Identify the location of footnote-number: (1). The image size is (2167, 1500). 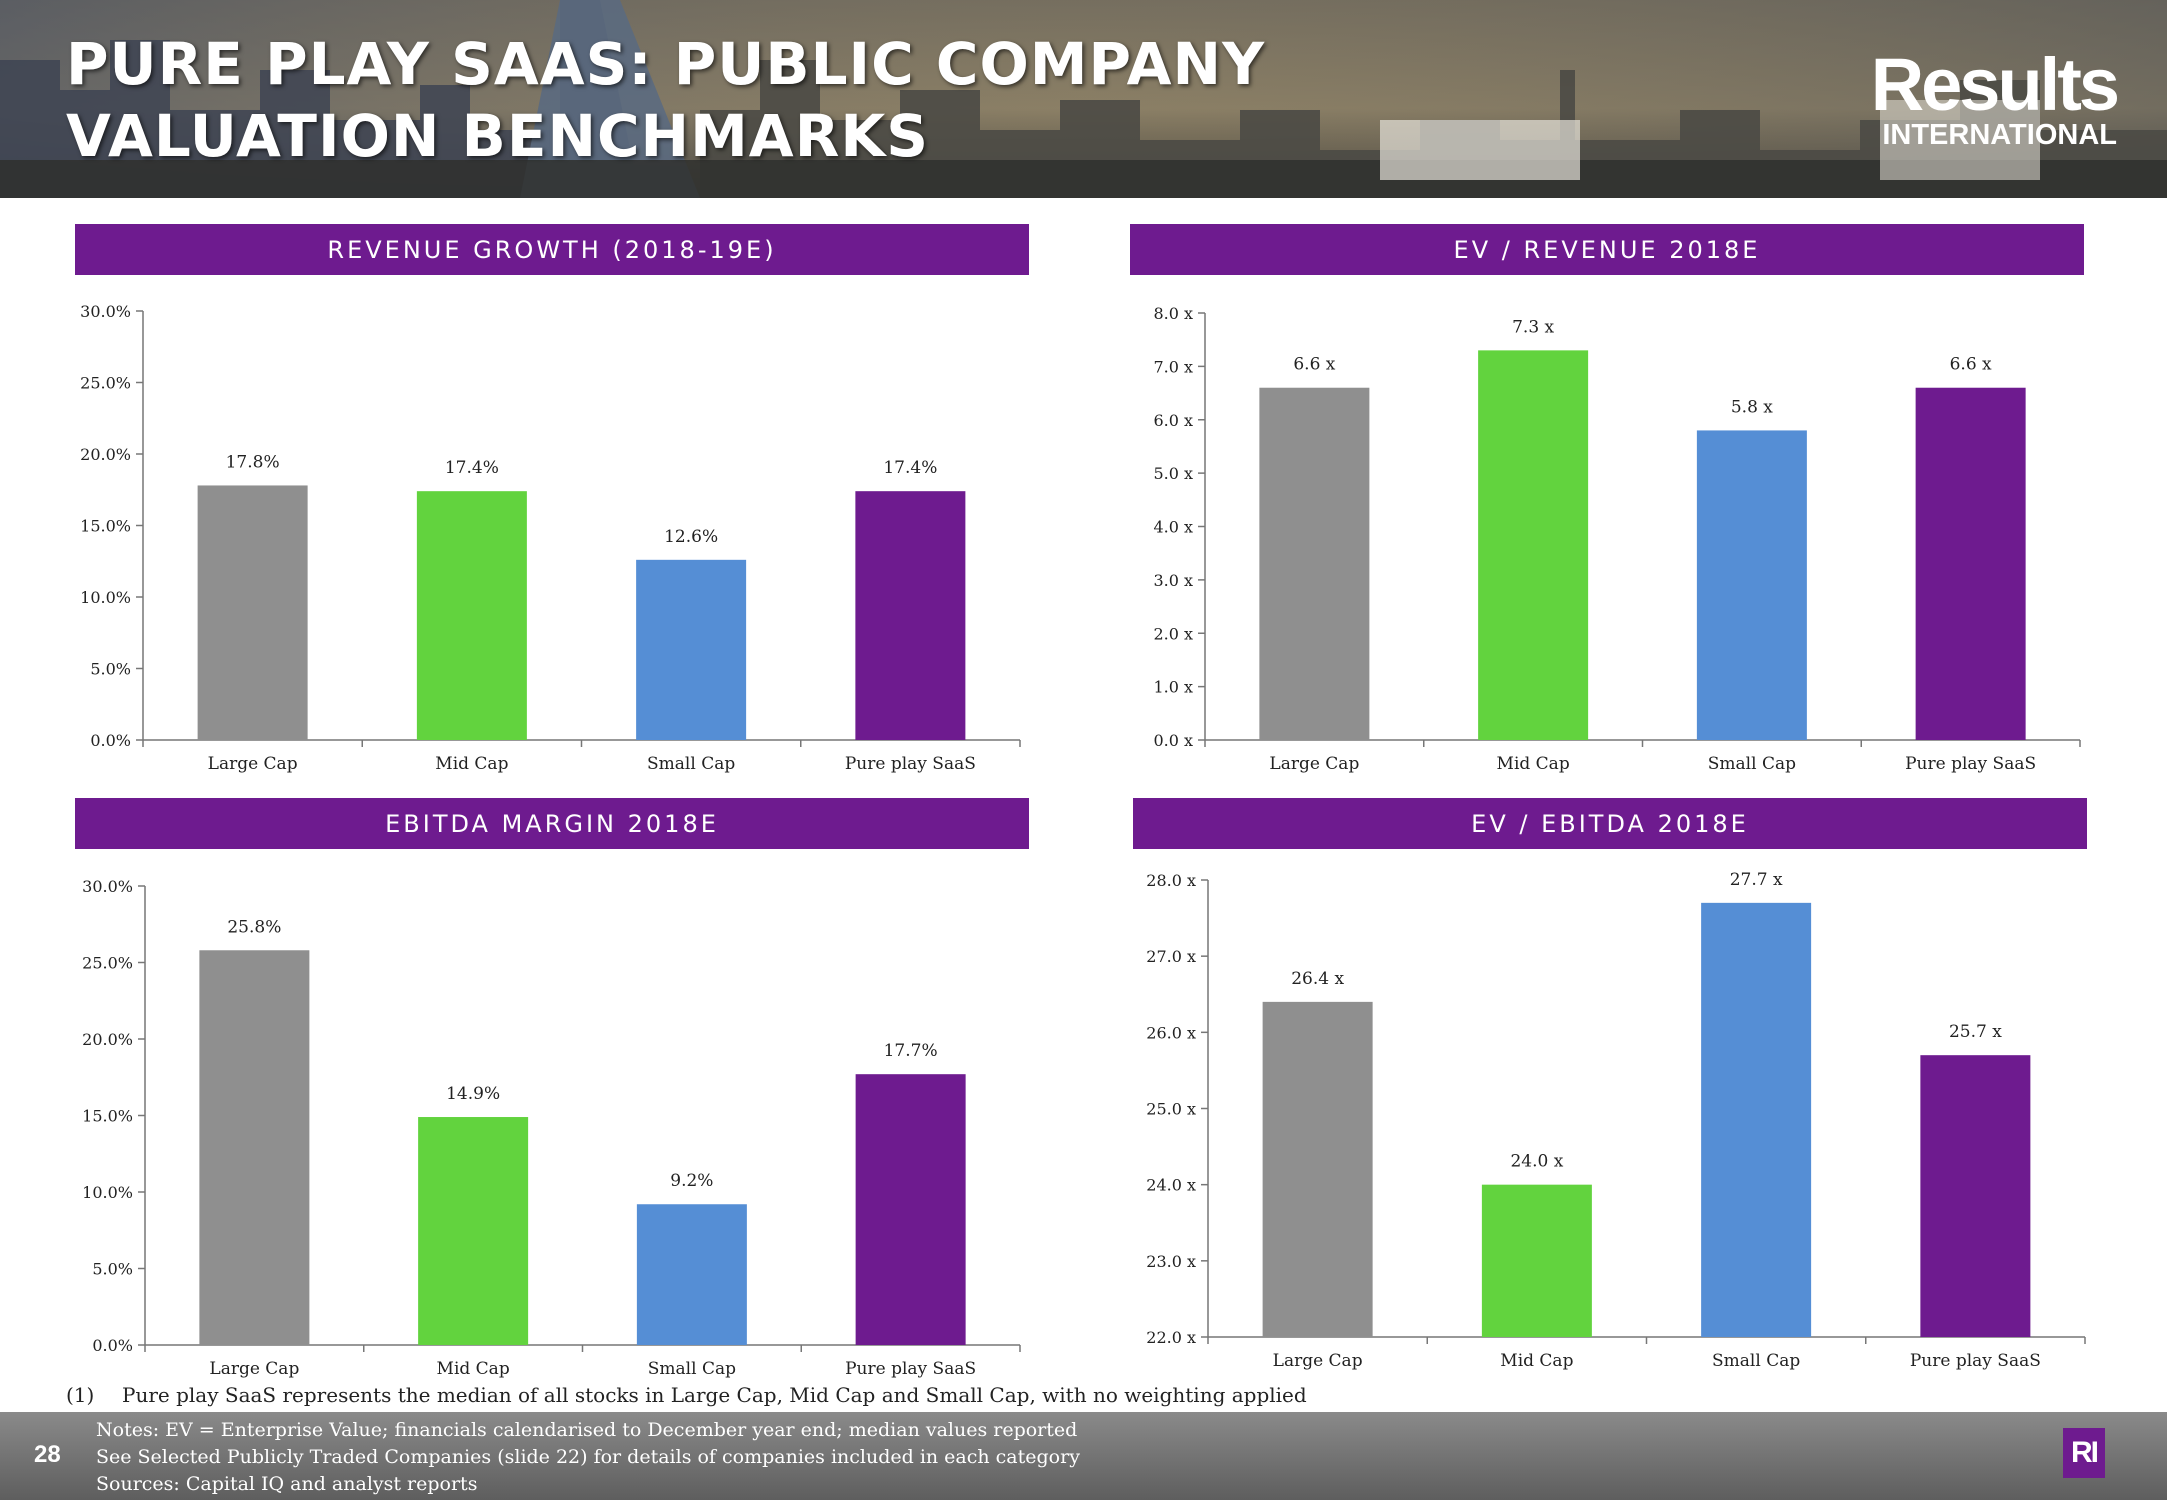
(80, 1395).